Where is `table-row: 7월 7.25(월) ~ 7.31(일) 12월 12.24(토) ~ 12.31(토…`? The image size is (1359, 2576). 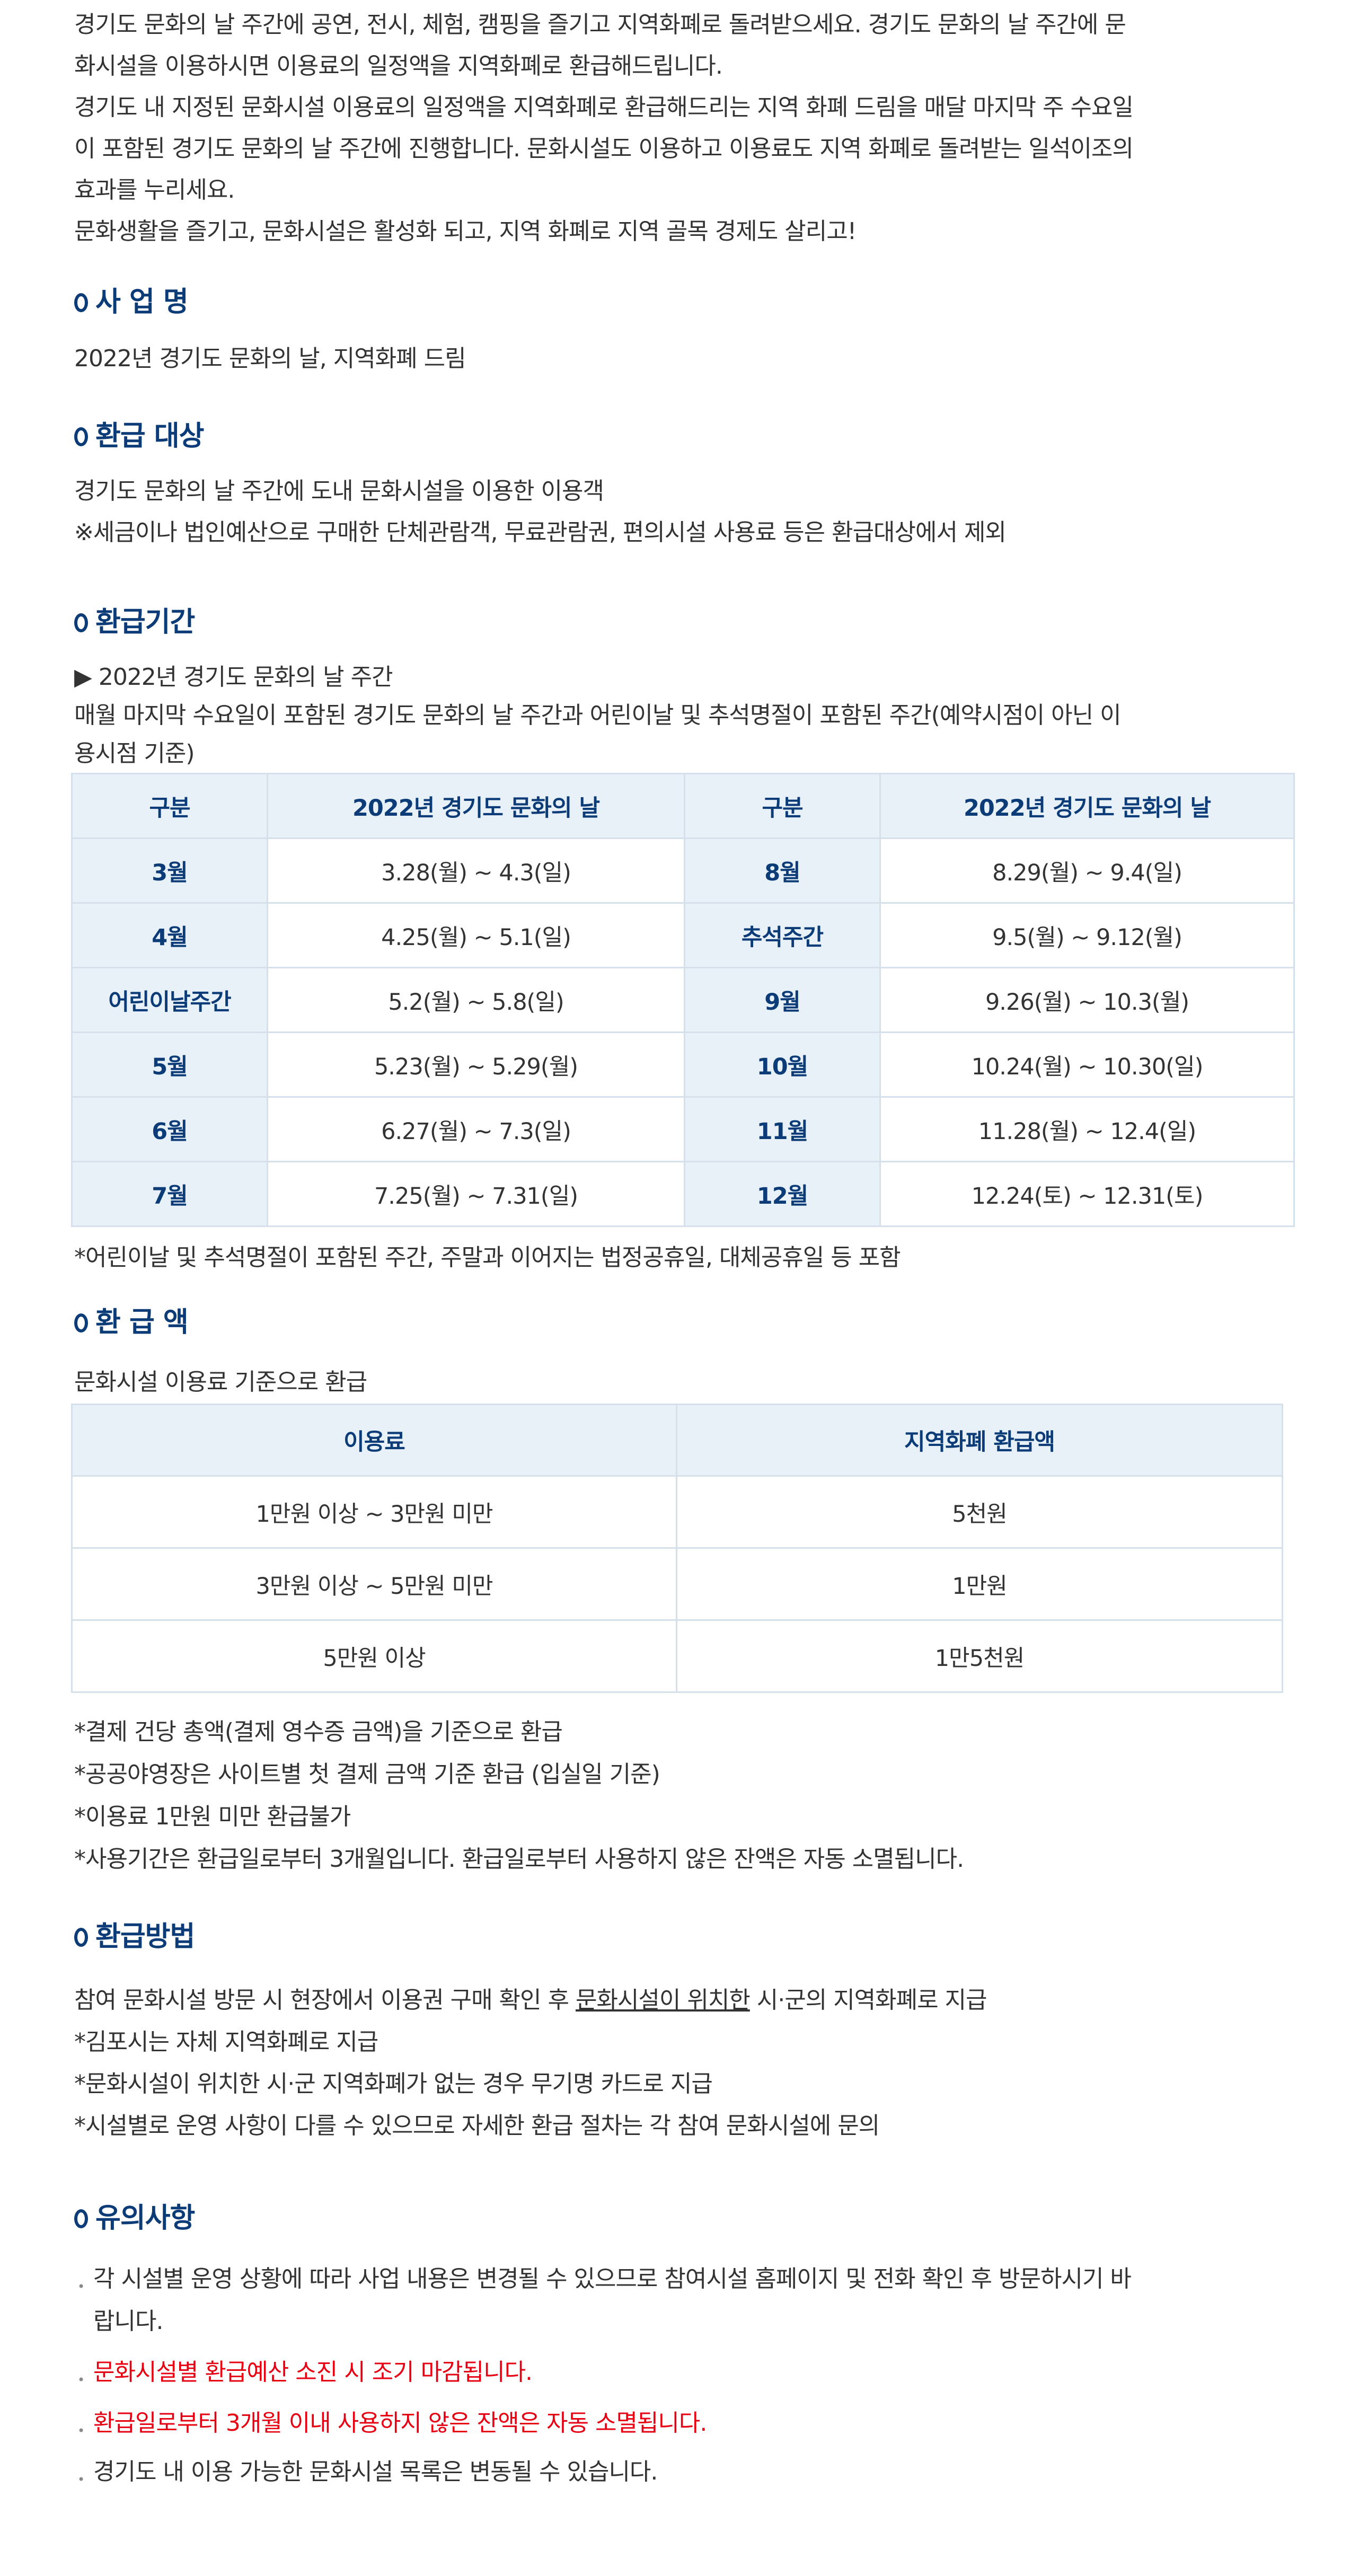
table-row: 7월 7.25(월) ~ 7.31(일) 12월 12.24(토) ~ 12.31(토… is located at coordinates (683, 1194).